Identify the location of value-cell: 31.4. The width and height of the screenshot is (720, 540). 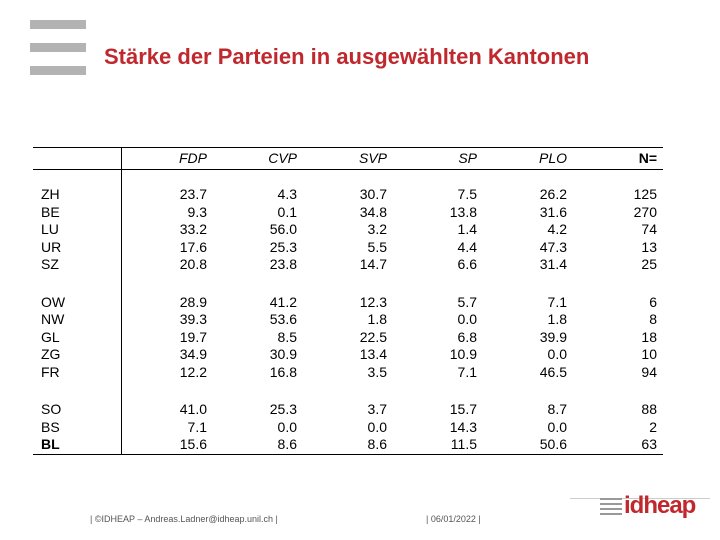
(553, 264).